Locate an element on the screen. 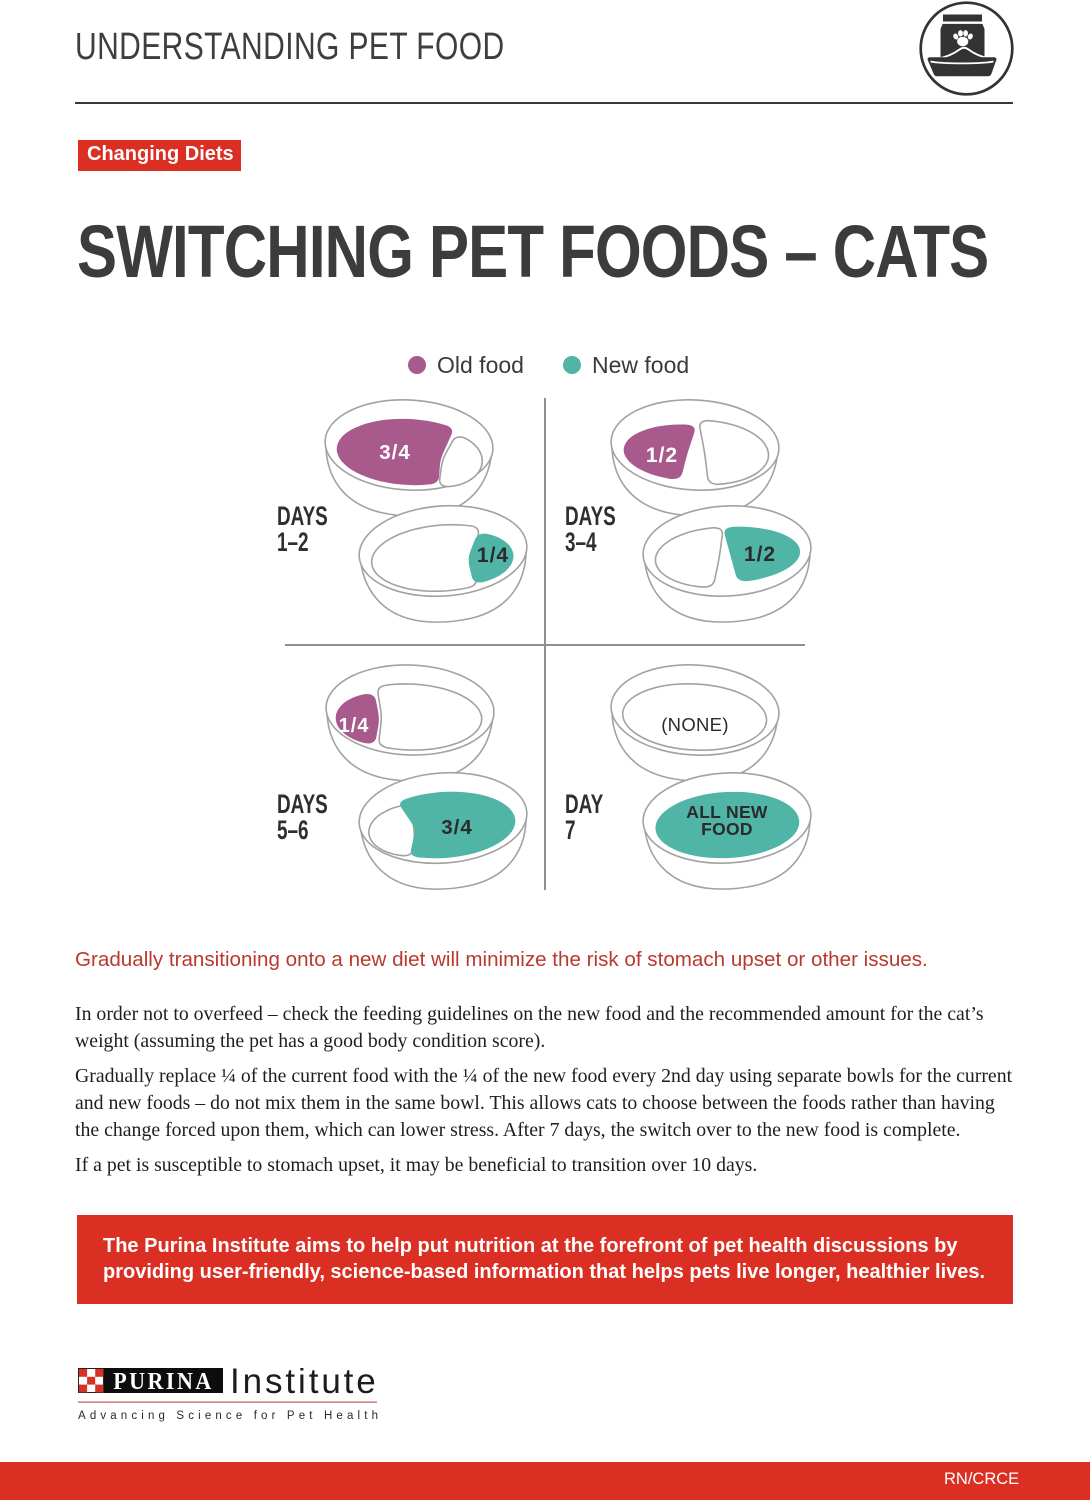  svg-text:Advancing Science for Pet Heal: Advancing Science for Pet Health is located at coordinates (228, 1416).